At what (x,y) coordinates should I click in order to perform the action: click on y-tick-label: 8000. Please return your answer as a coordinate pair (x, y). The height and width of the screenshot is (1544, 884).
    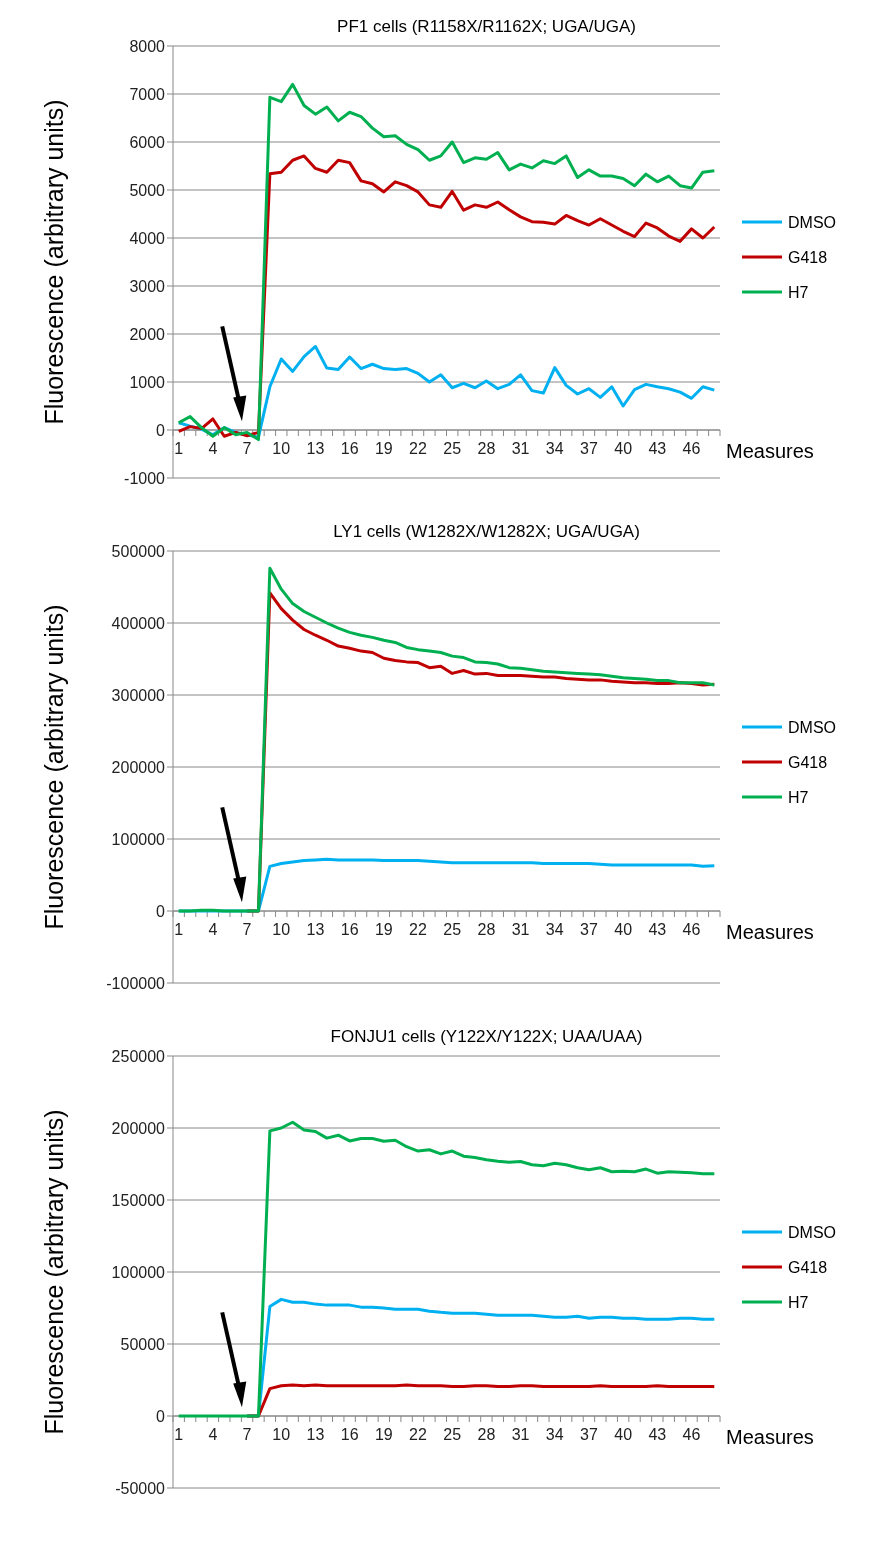
    Looking at the image, I should click on (147, 46).